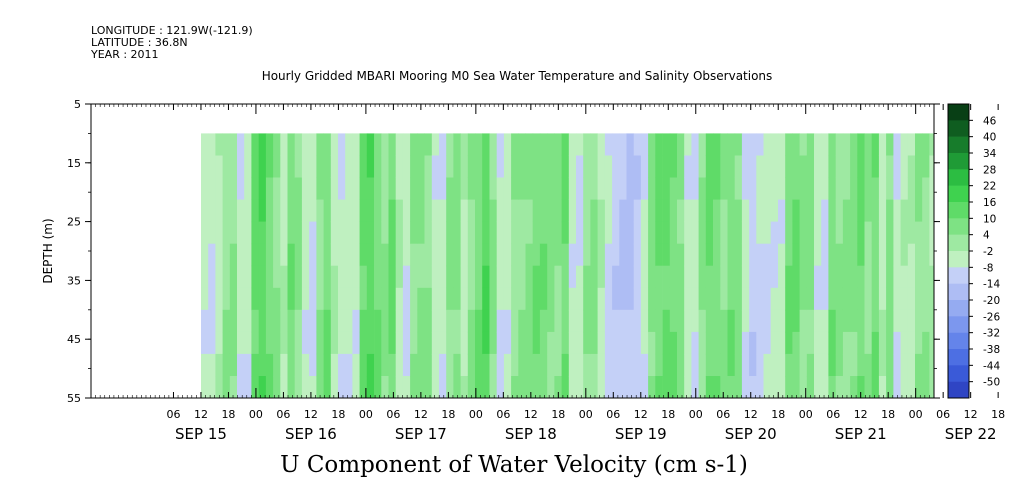 This screenshot has height=504, width=1009. Describe the element at coordinates (514, 465) in the screenshot. I see `variable-title-text: U Component of Water Velocity (cm s-1)` at that location.